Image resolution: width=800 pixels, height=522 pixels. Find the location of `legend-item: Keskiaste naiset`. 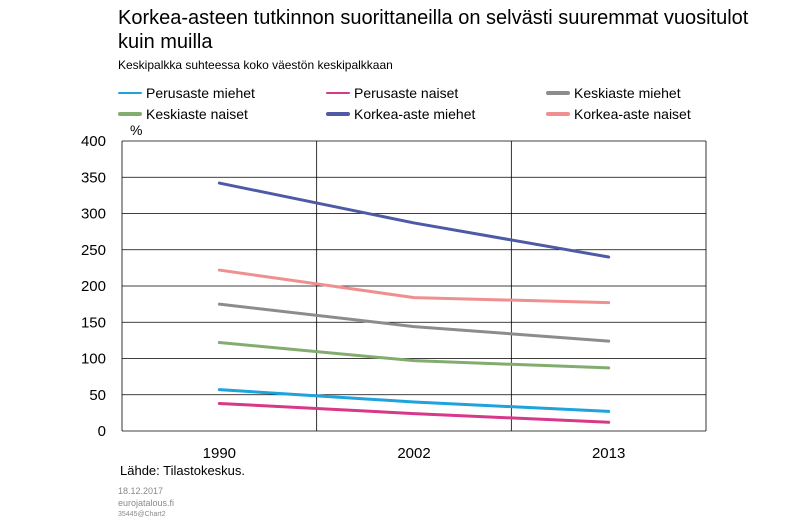

legend-item: Keskiaste naiset is located at coordinates (183, 114).